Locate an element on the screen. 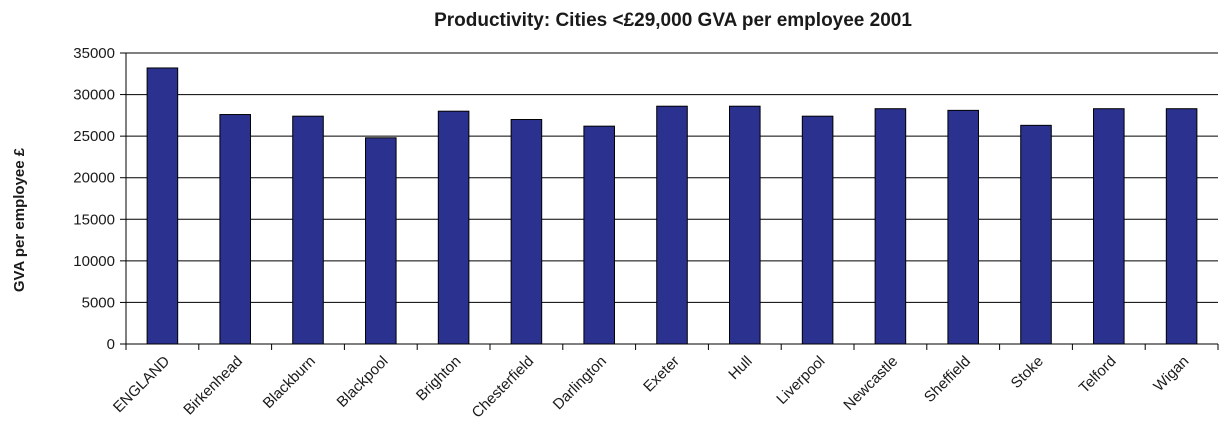 This screenshot has height=440, width=1225. y-tick-label: 5000 is located at coordinates (98, 302).